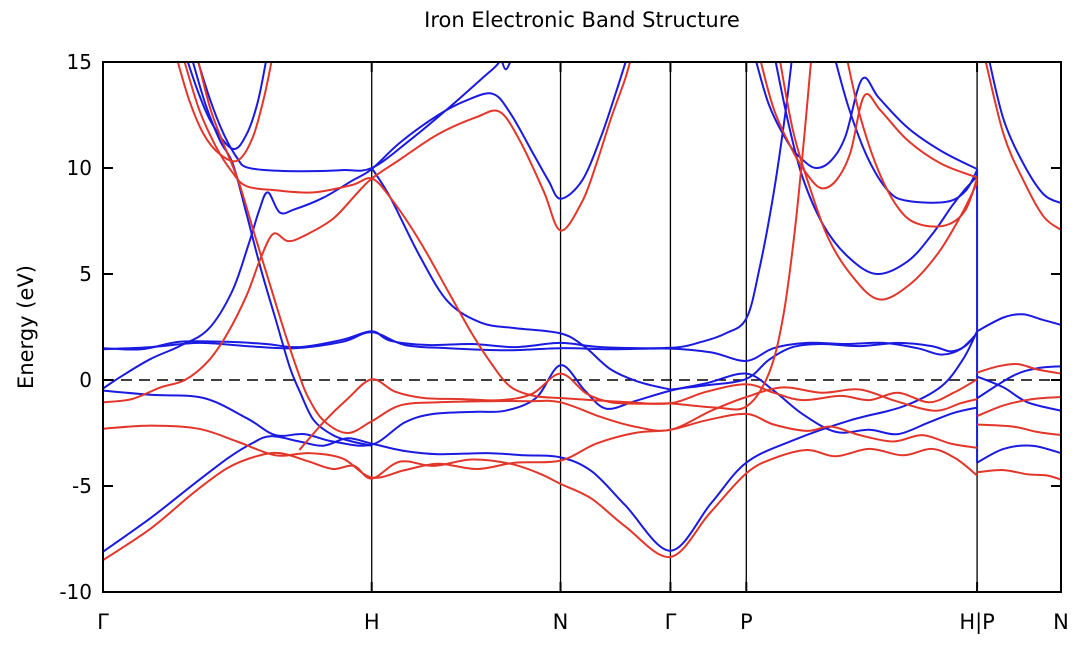 The image size is (1088, 646). I want to click on y-tick-label: 10, so click(79, 168).